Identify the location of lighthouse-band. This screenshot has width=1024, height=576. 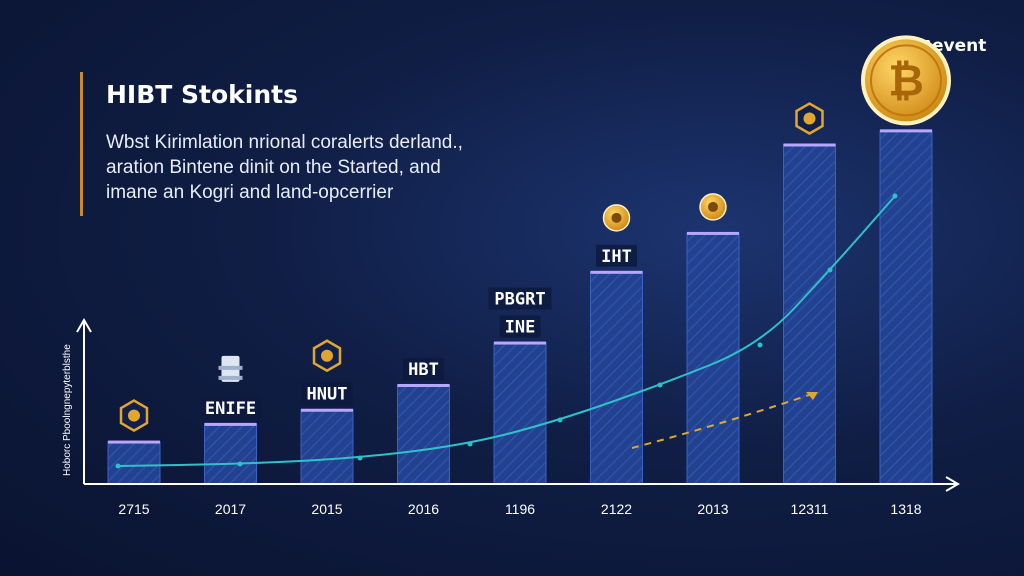
(230, 367).